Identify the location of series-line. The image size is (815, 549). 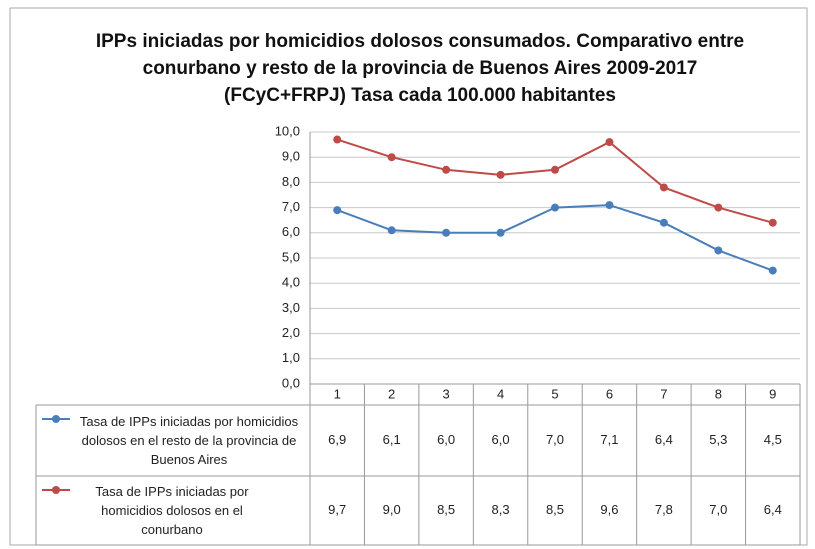
(555, 238).